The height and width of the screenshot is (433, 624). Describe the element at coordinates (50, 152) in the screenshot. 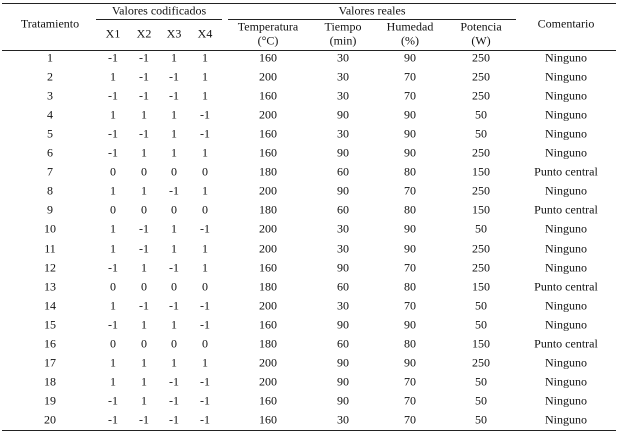

I see `table-cell: 6` at that location.